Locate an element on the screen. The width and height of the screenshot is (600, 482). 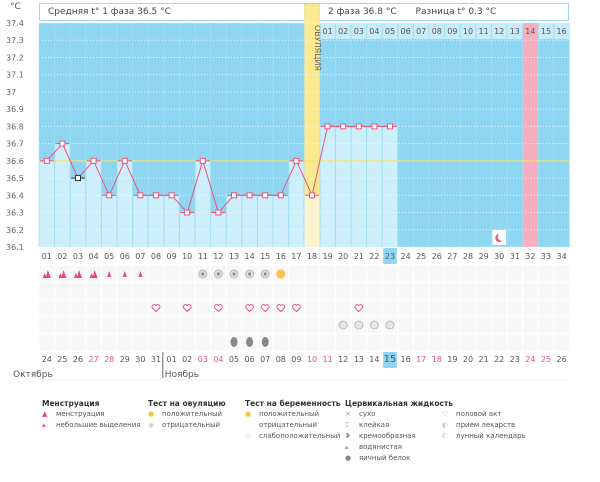
medication-pill-icon is located at coordinates (343, 325).